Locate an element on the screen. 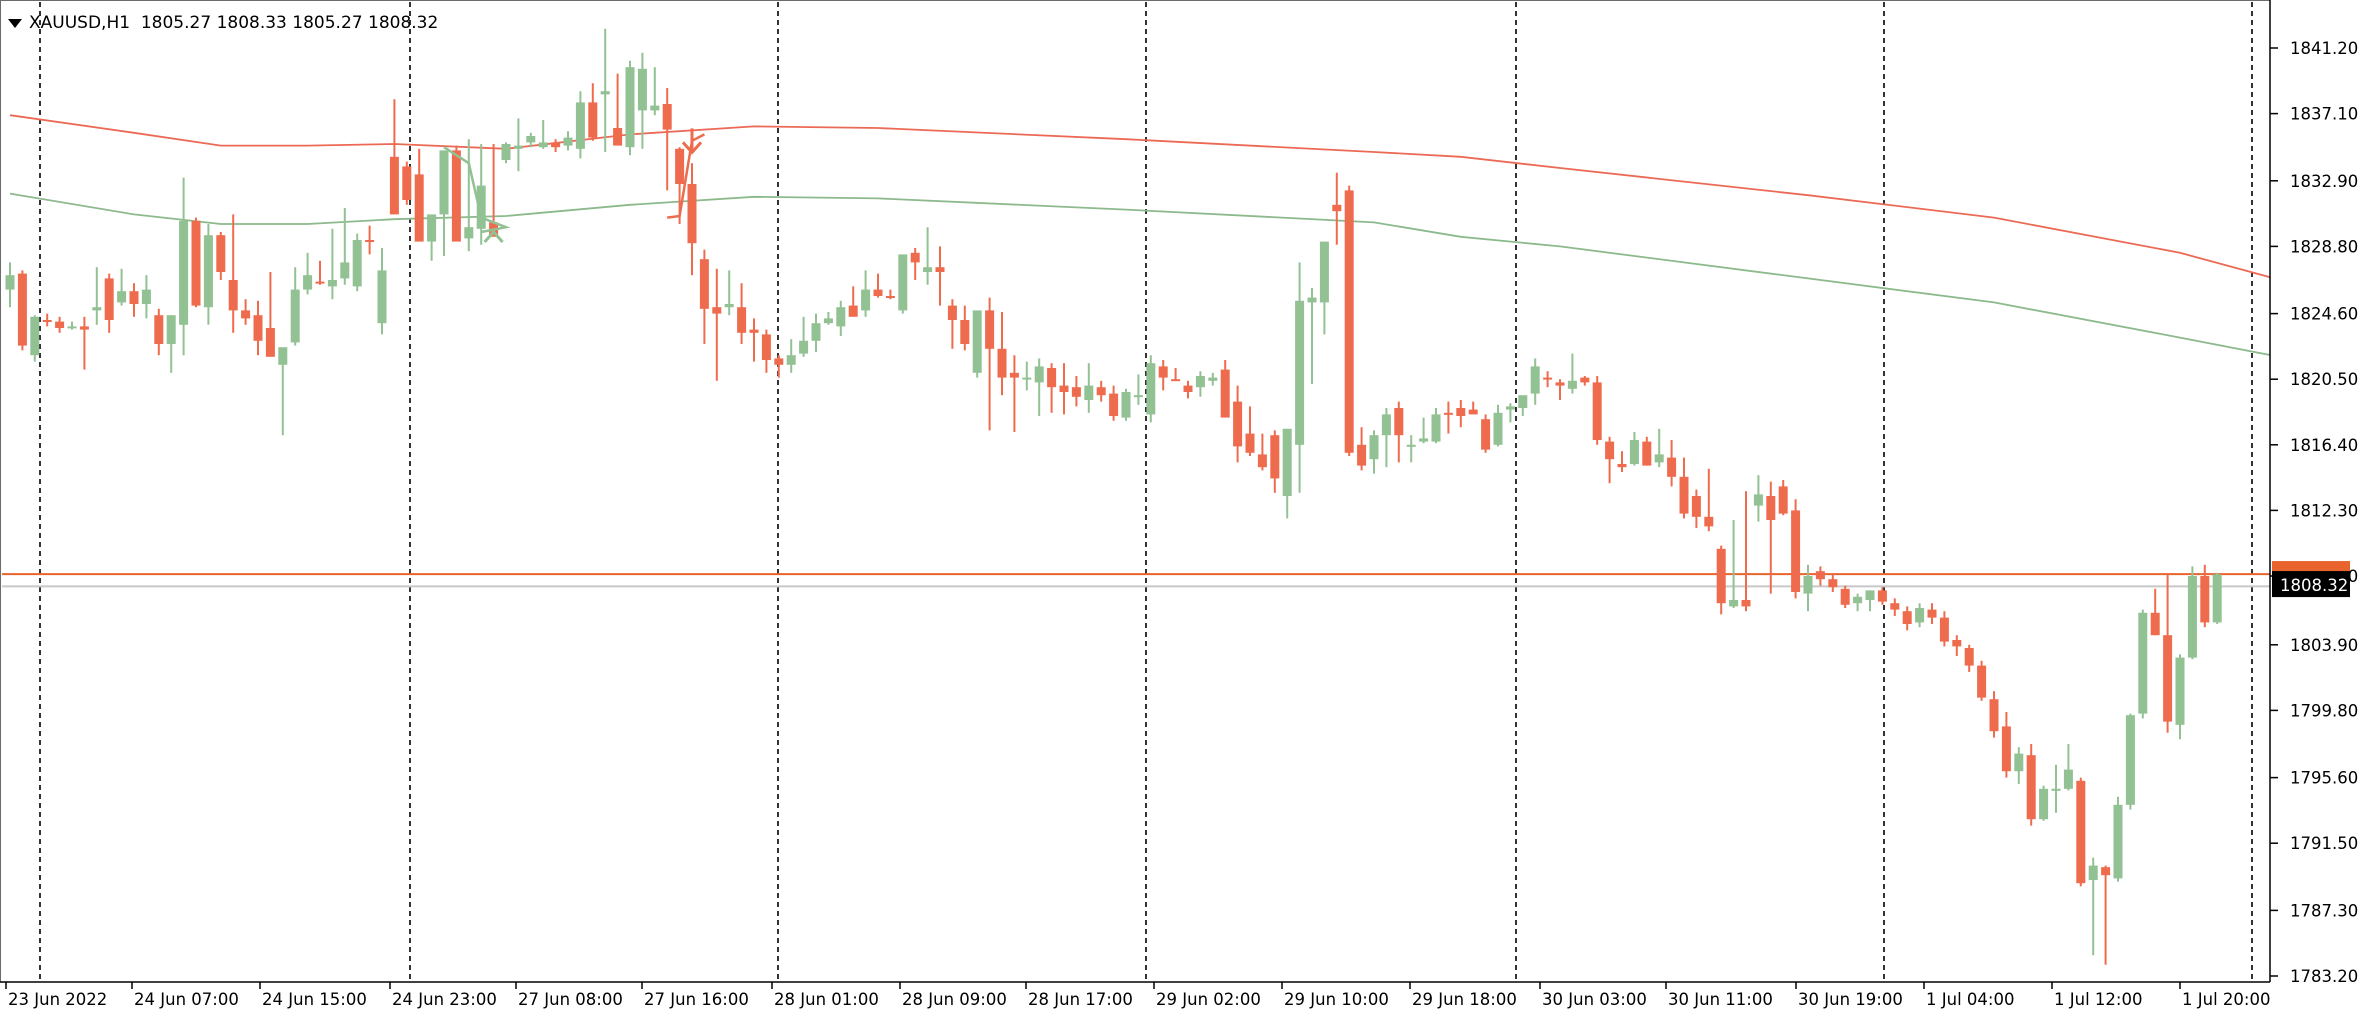  price-axis-bg is located at coordinates (2321, 491).